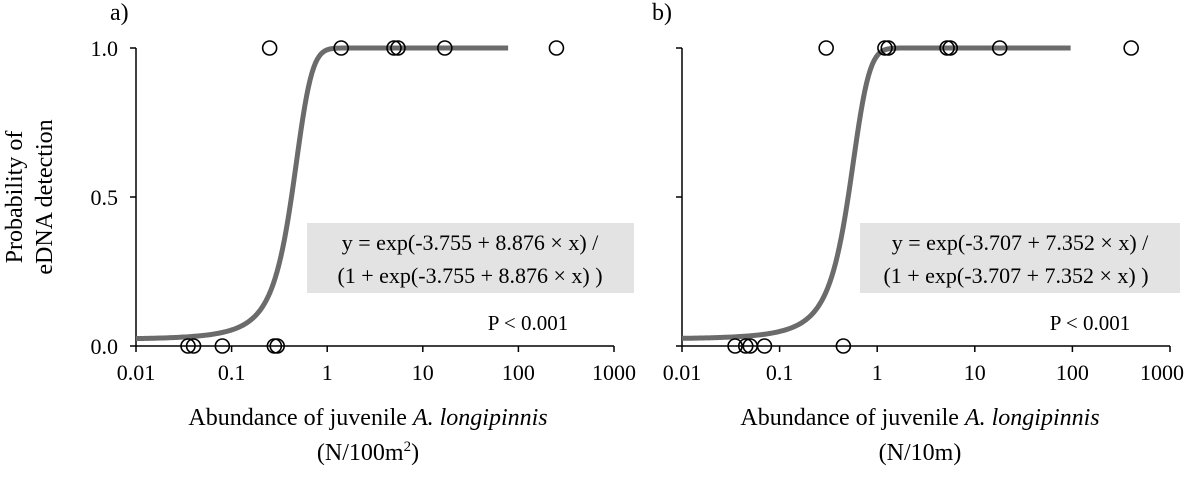  What do you see at coordinates (1015, 275) in the screenshot?
I see `equation-line2: (1 + exp(-3.707 + 7.352 × x) )` at bounding box center [1015, 275].